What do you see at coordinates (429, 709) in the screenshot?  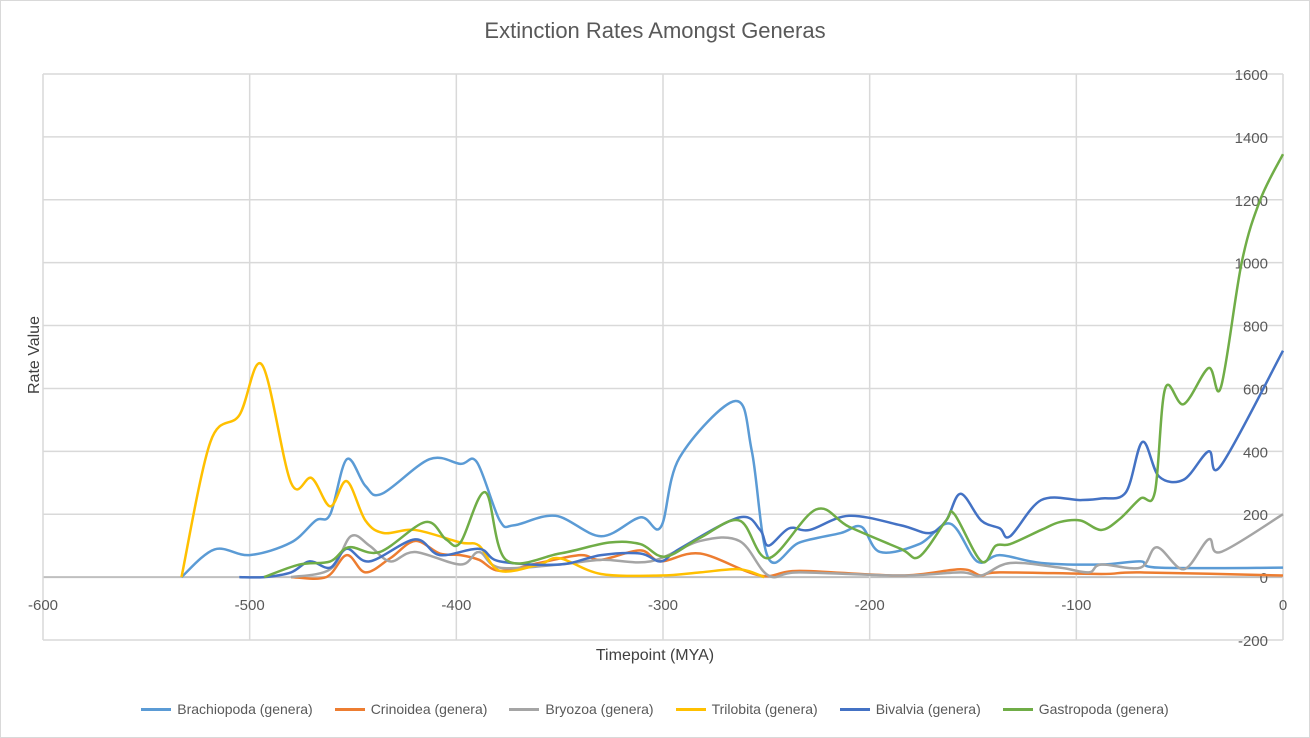 I see `legend-label: Crinoidea (genera)` at bounding box center [429, 709].